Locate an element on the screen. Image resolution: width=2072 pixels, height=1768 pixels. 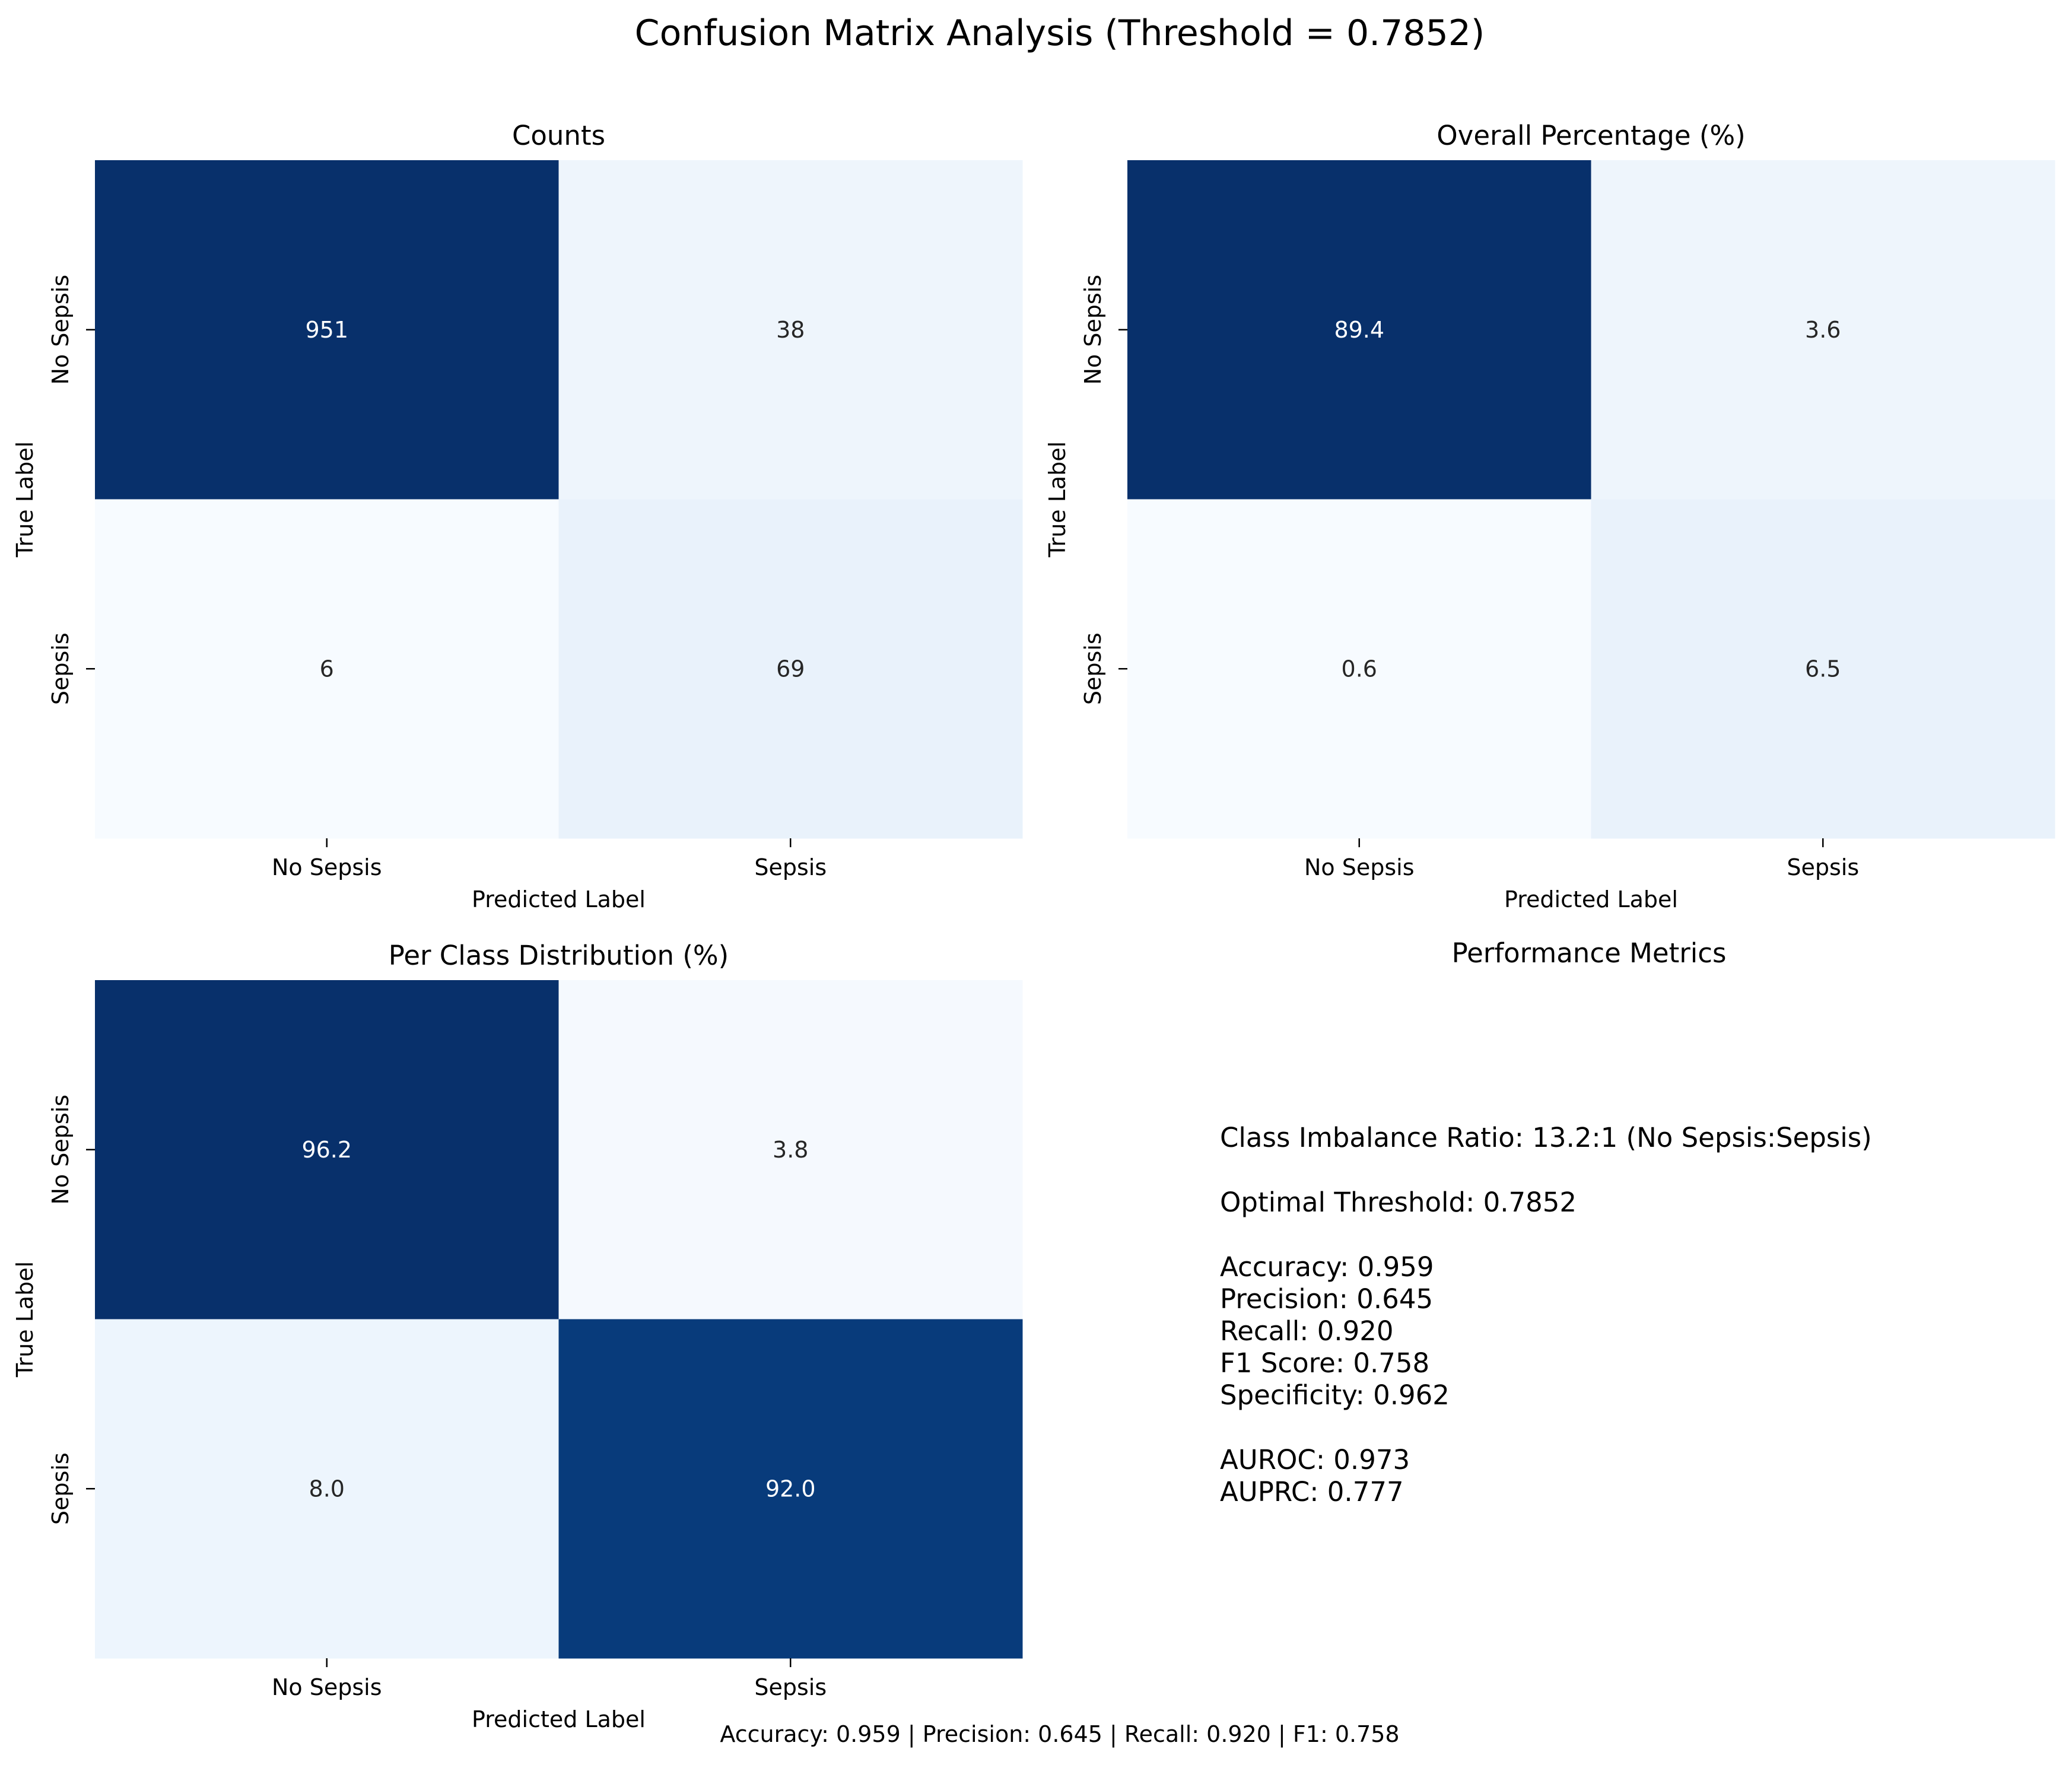
metric-recall: Recall: 0.920 is located at coordinates (1307, 1331).